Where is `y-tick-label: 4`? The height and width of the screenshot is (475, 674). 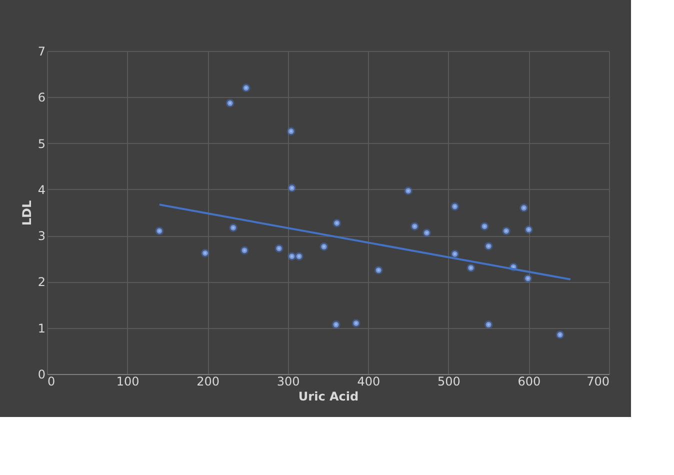 y-tick-label: 4 is located at coordinates (42, 189).